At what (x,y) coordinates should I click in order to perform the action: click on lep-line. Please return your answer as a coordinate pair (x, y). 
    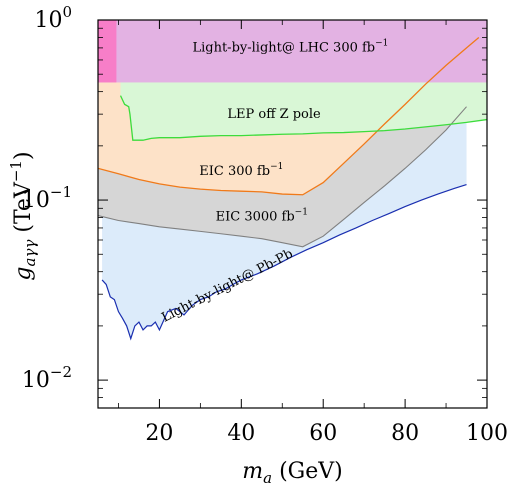
    Looking at the image, I should click on (303, 118).